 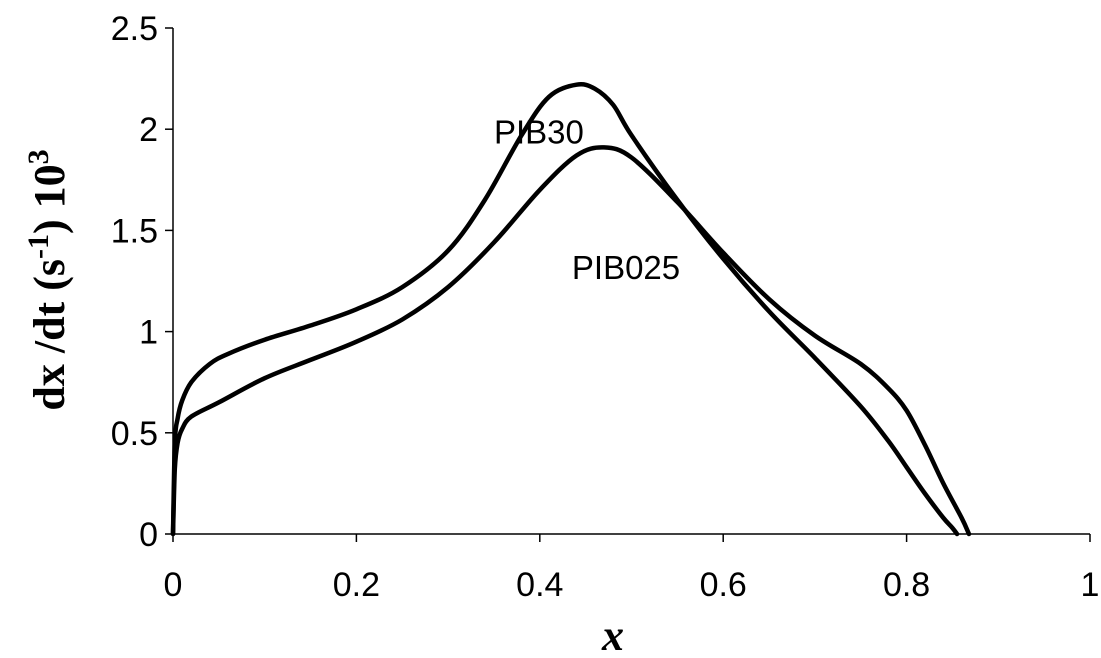 What do you see at coordinates (723, 585) in the screenshot?
I see `x-tick-label: 0.6` at bounding box center [723, 585].